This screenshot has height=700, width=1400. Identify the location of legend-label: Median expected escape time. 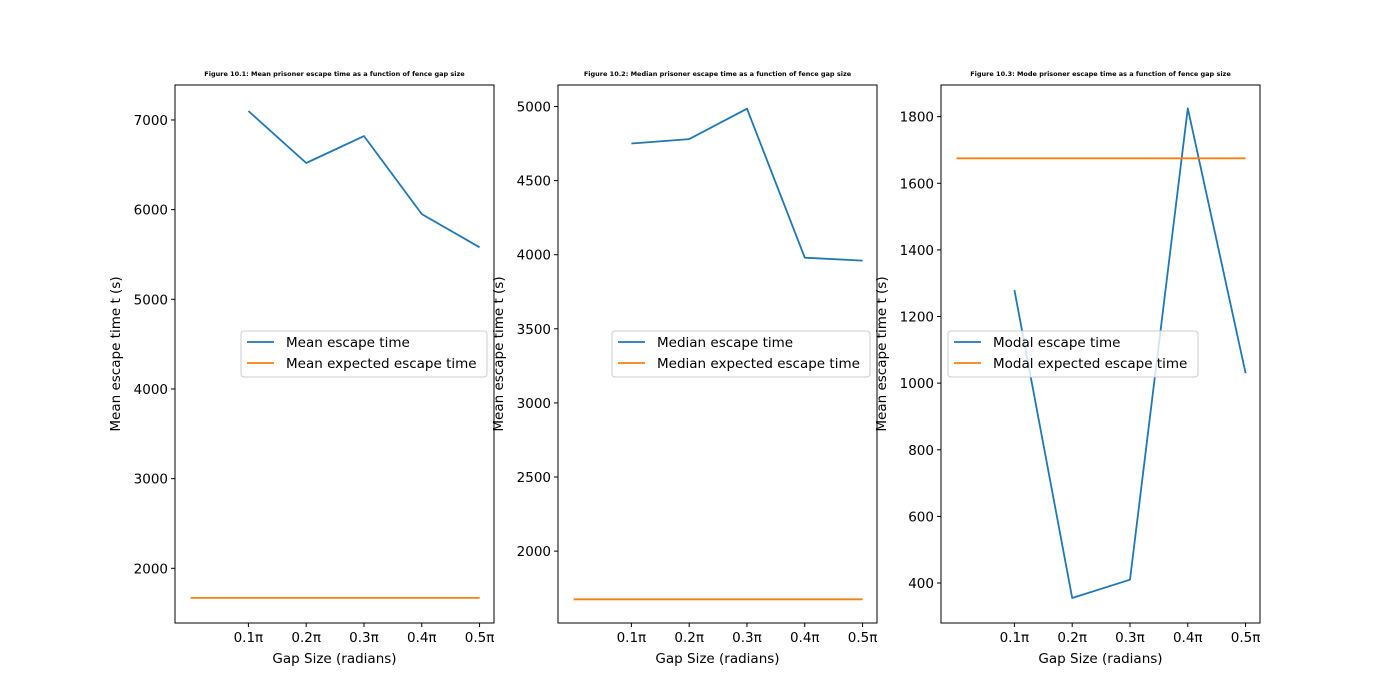
(758, 364).